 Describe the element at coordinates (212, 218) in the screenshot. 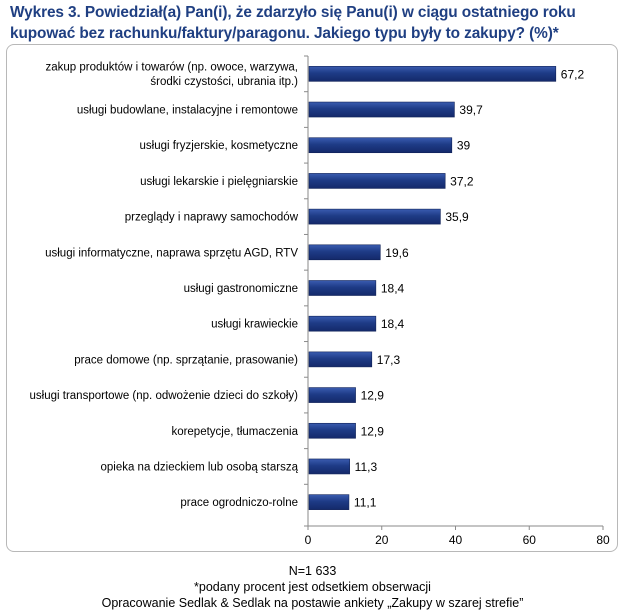

I see `category-label: przeglądy i naprawy samochodów` at that location.